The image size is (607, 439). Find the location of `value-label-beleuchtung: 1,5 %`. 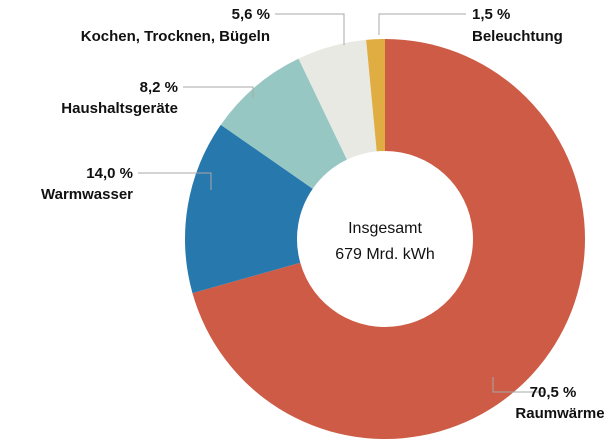

value-label-beleuchtung: 1,5 % is located at coordinates (491, 14).